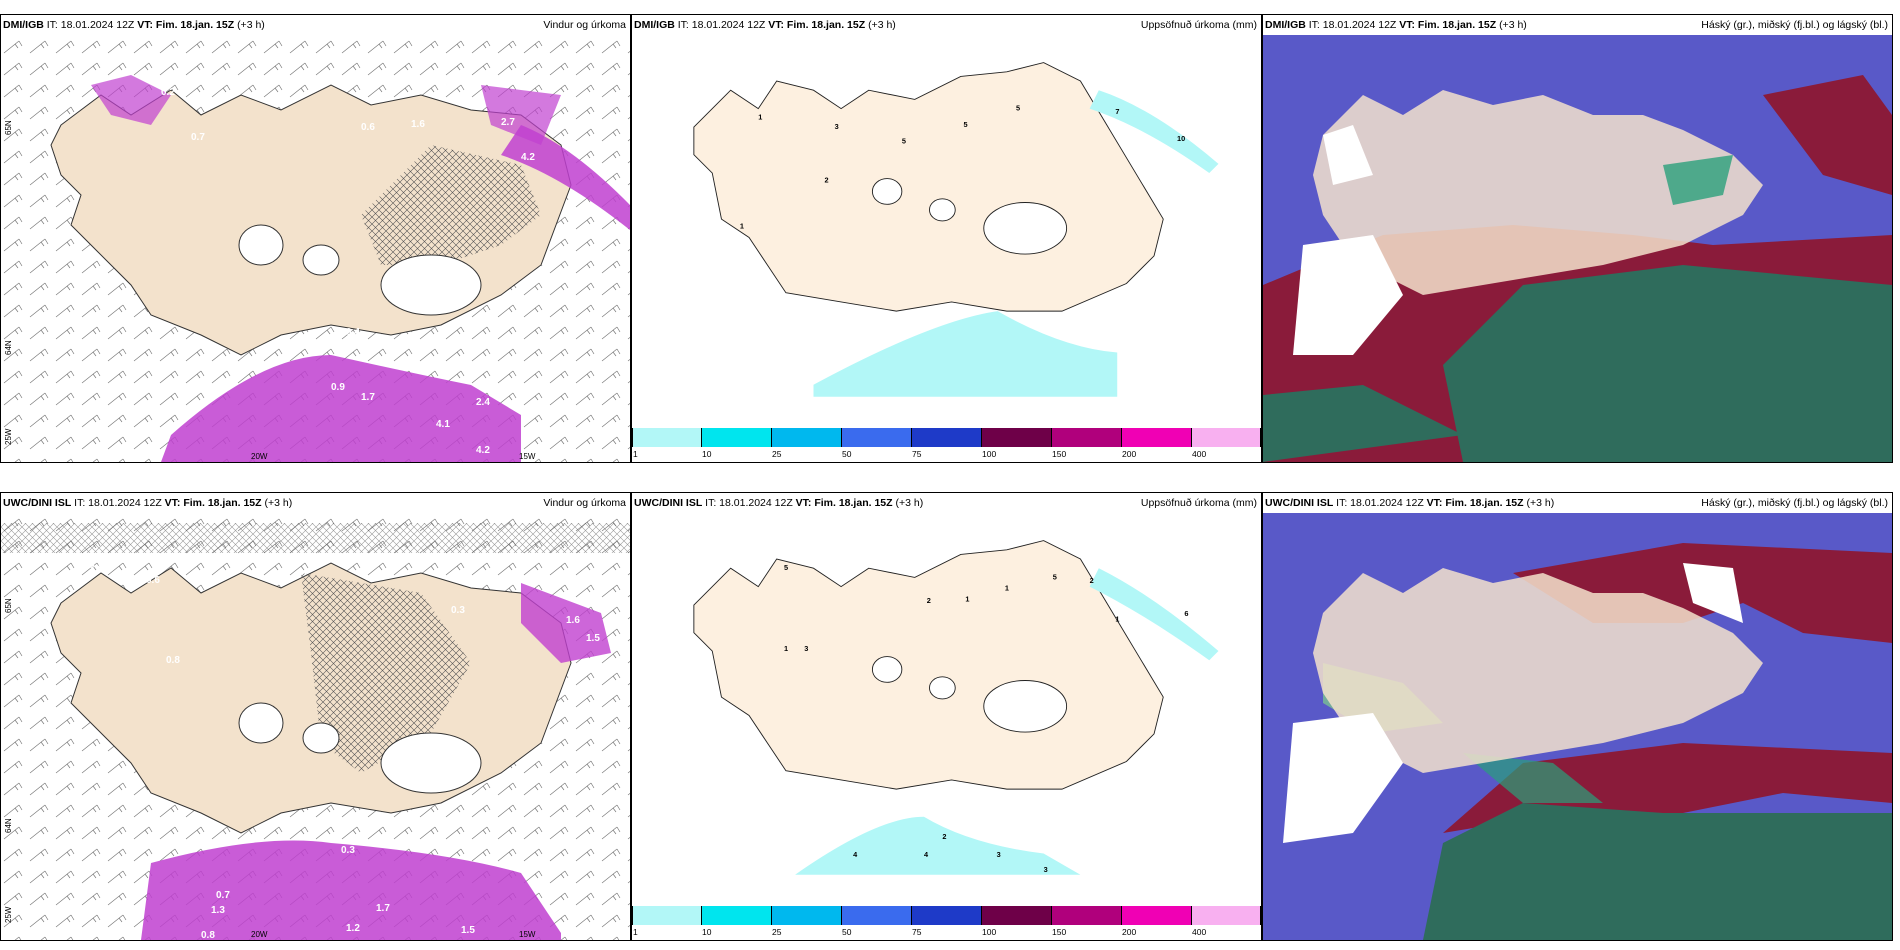 The image size is (1900, 950). Describe the element at coordinates (917, 454) in the screenshot. I see `colorbar-tick: 75` at that location.